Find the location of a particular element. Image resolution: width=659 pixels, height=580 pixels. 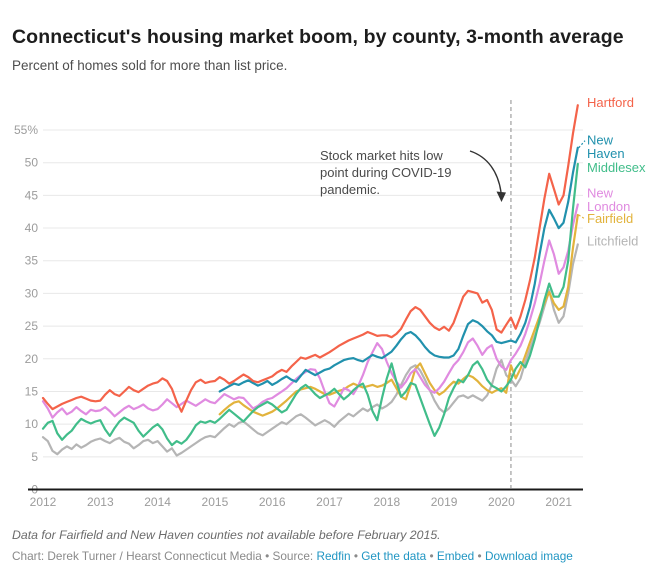

x-tick-label-2016: 2016 is located at coordinates (272, 502).